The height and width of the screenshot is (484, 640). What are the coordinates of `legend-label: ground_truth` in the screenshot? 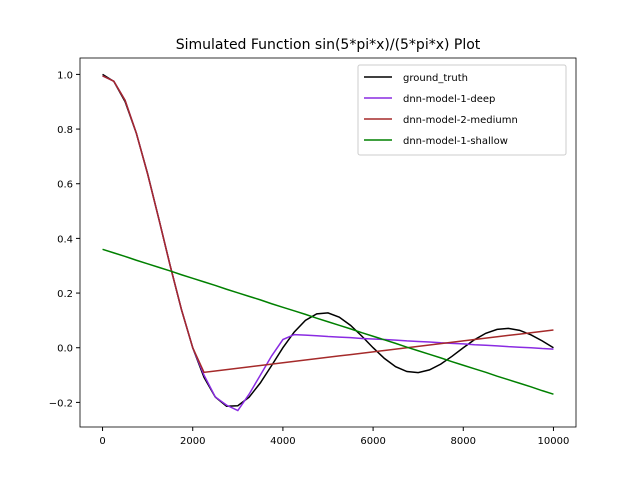 It's located at (435, 78).